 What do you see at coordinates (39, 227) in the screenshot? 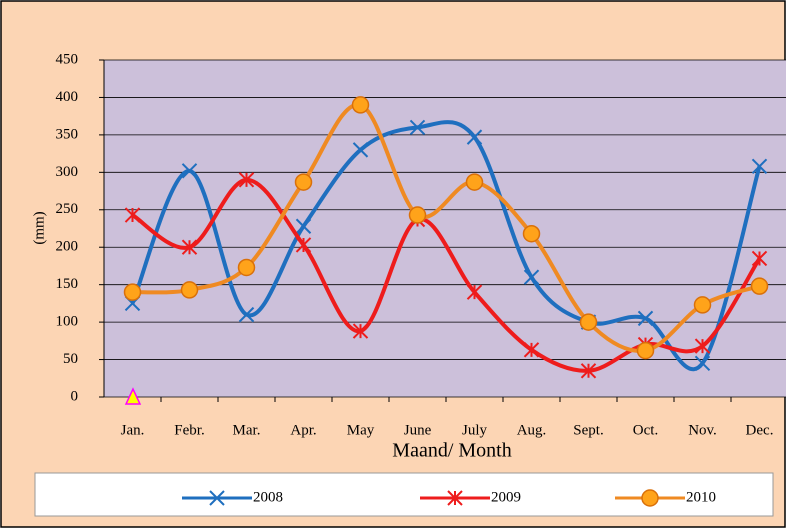
I see `y-axis-label: (mm)` at bounding box center [39, 227].